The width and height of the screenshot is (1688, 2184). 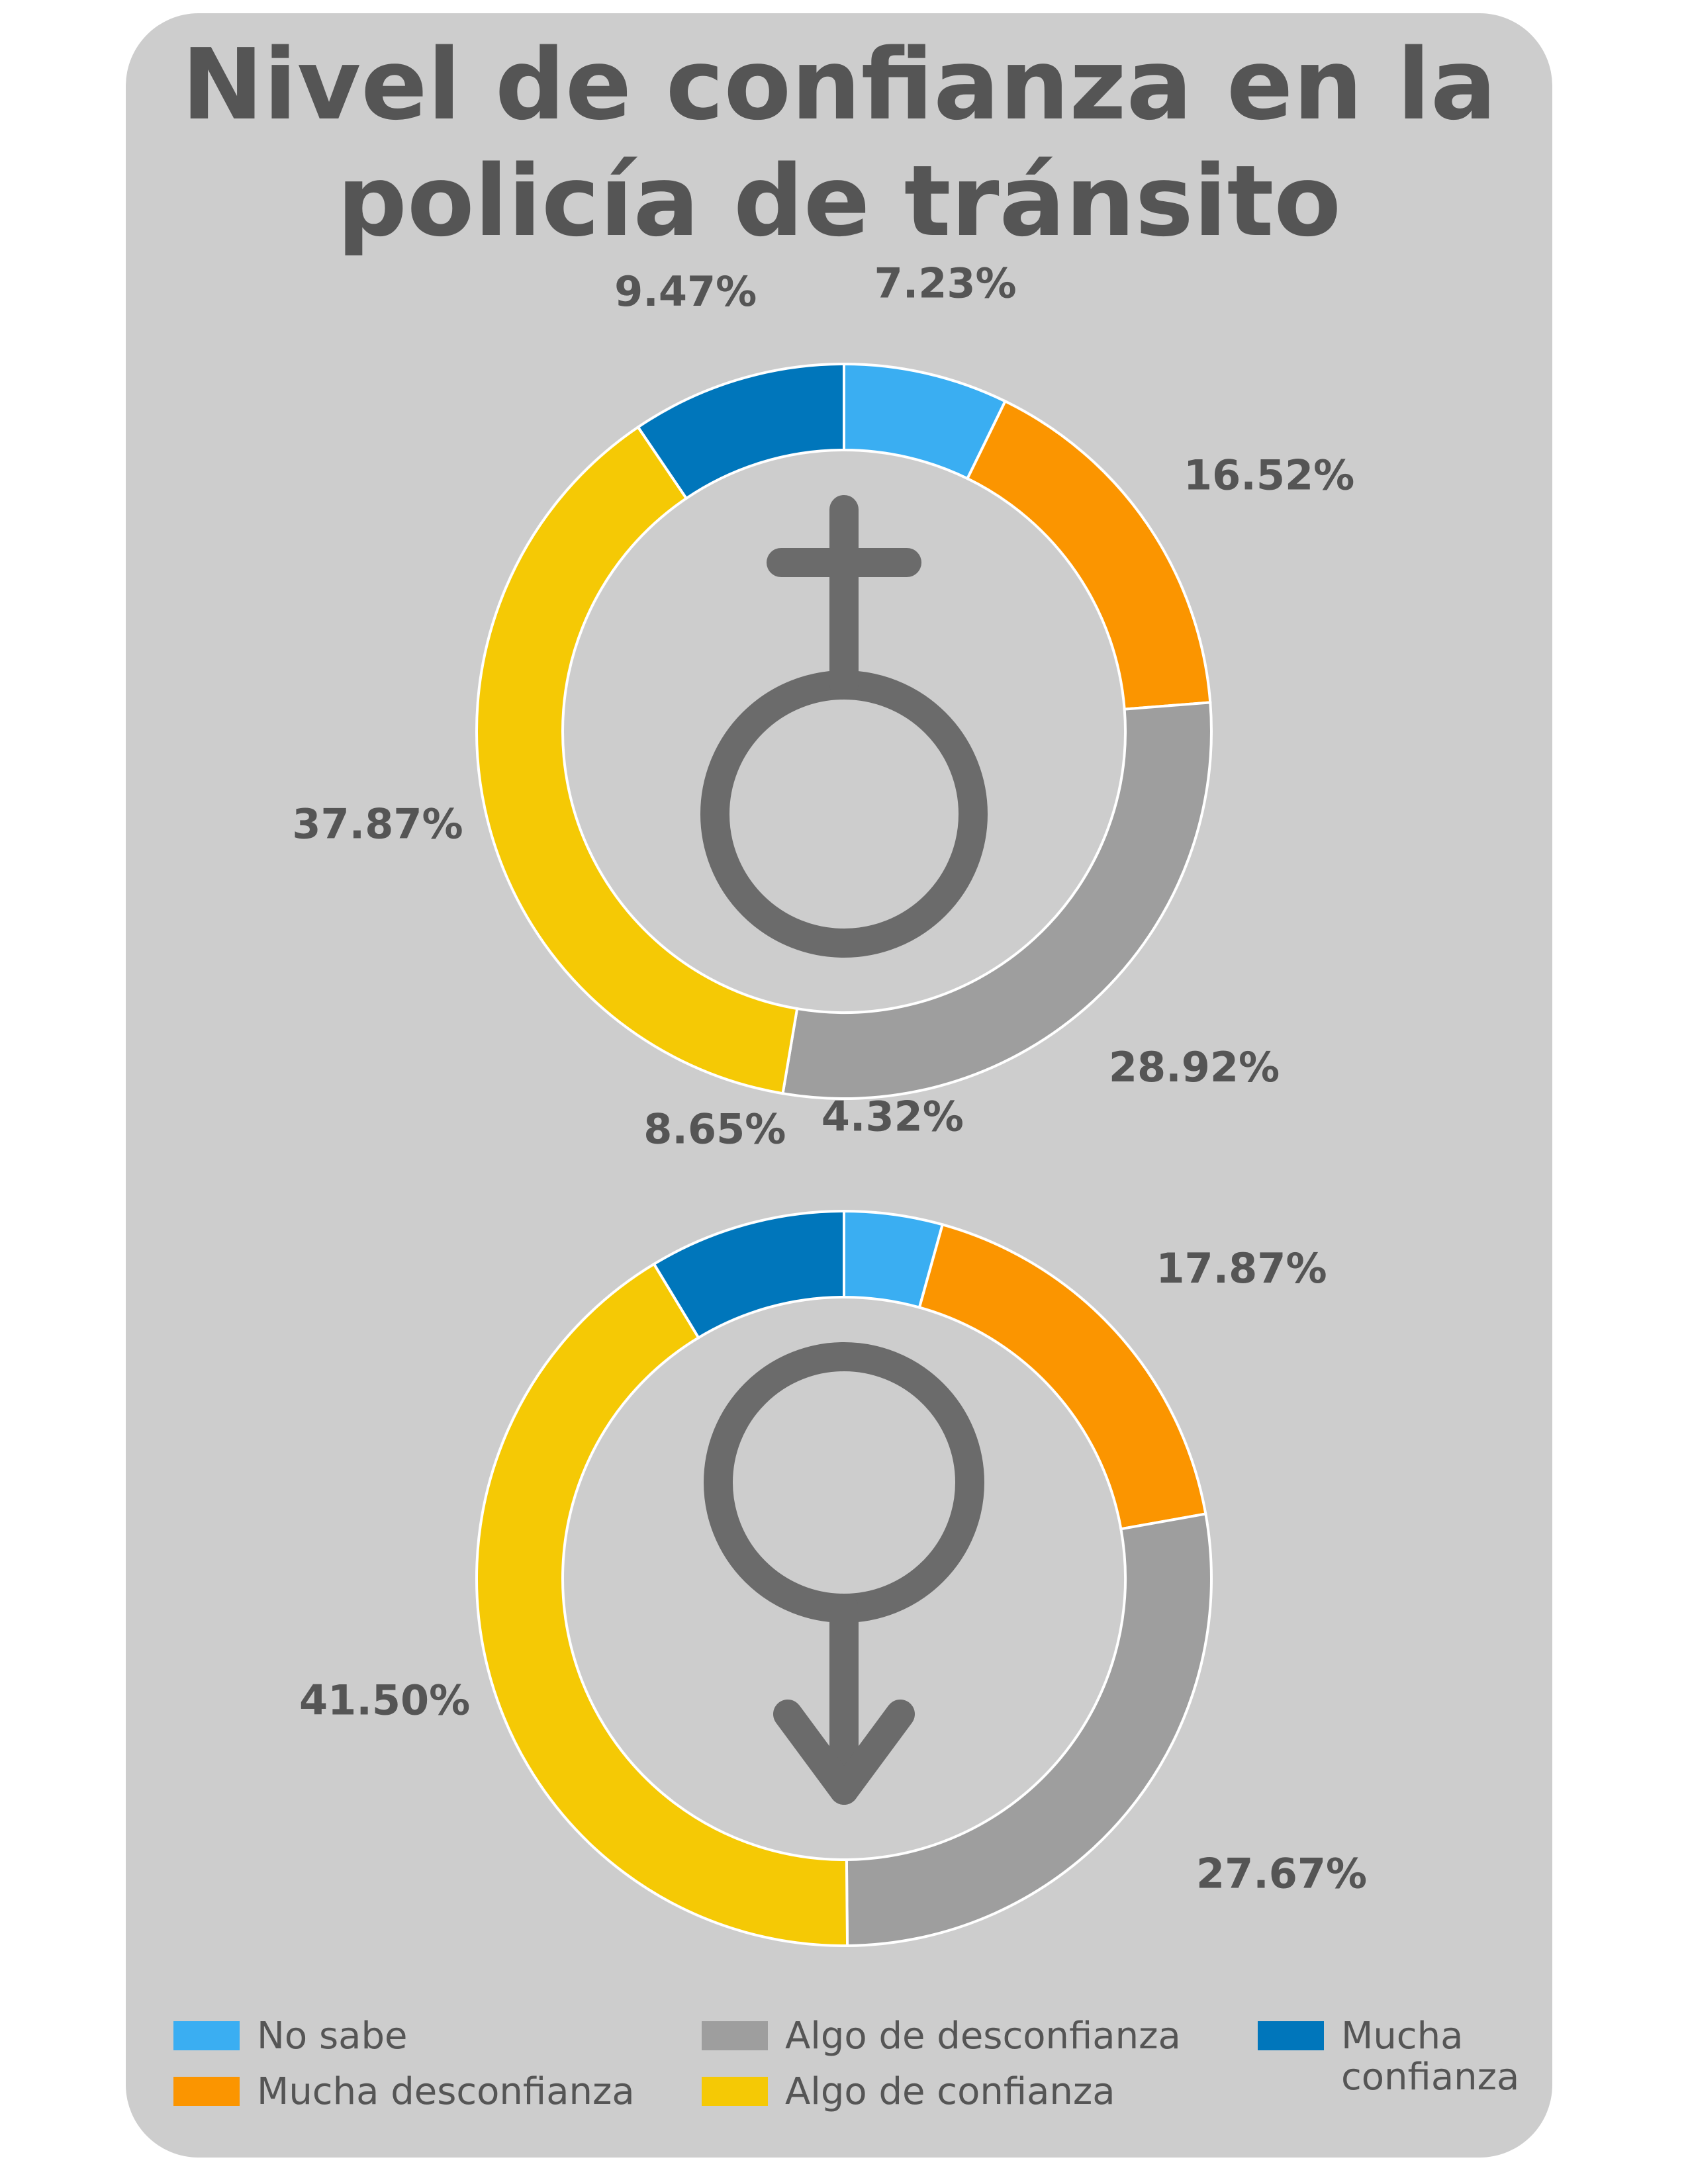 I want to click on data-label-algo-de-desconfianza: 27.67%, so click(x=1281, y=1874).